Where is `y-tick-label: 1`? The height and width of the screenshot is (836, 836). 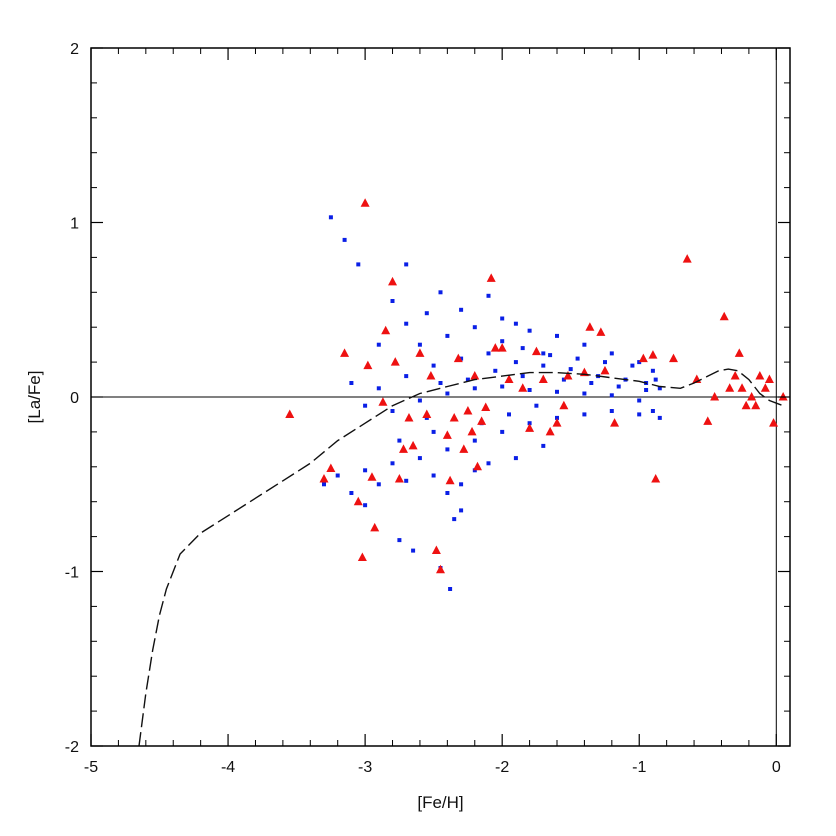
y-tick-label: 1 is located at coordinates (74, 224).